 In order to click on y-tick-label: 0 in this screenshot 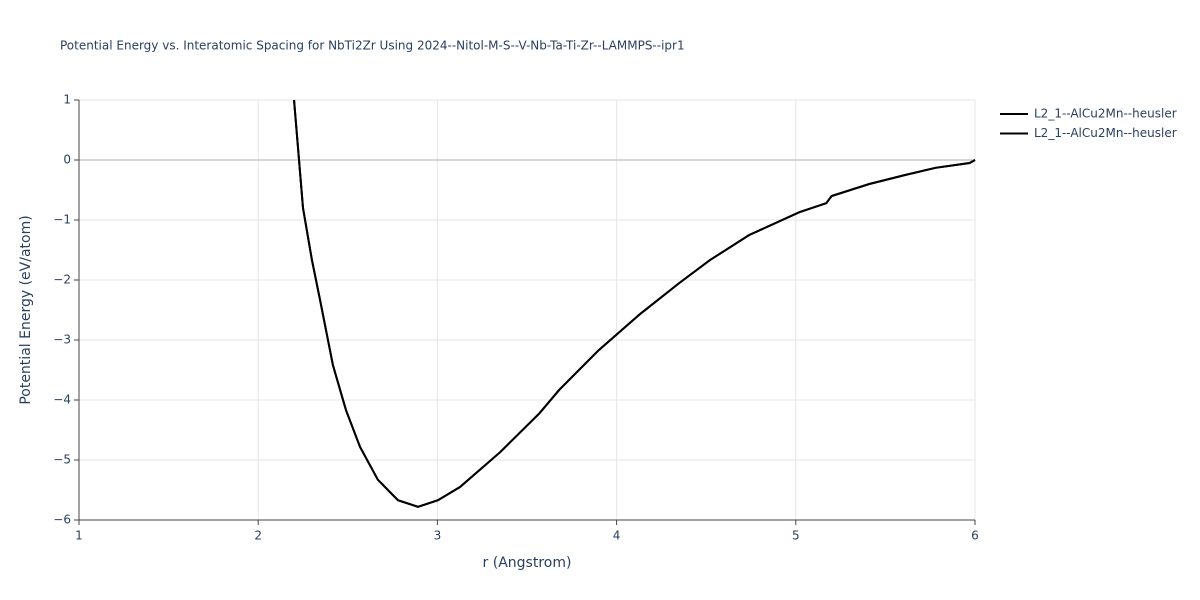, I will do `click(67, 160)`.